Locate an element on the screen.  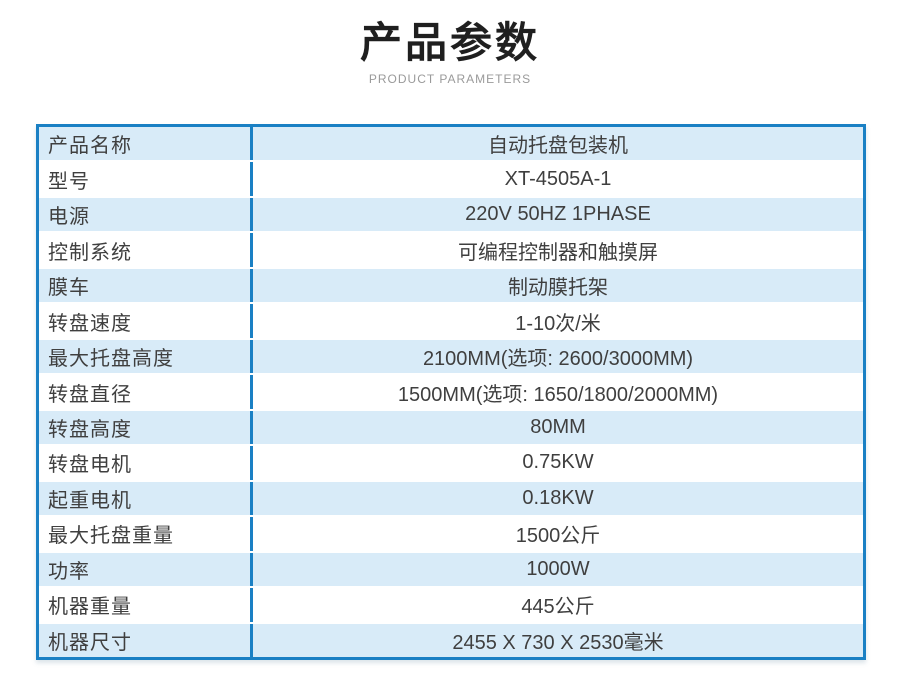
page-subtitle: PRODUCT PARAMETERS is located at coordinates (450, 79).